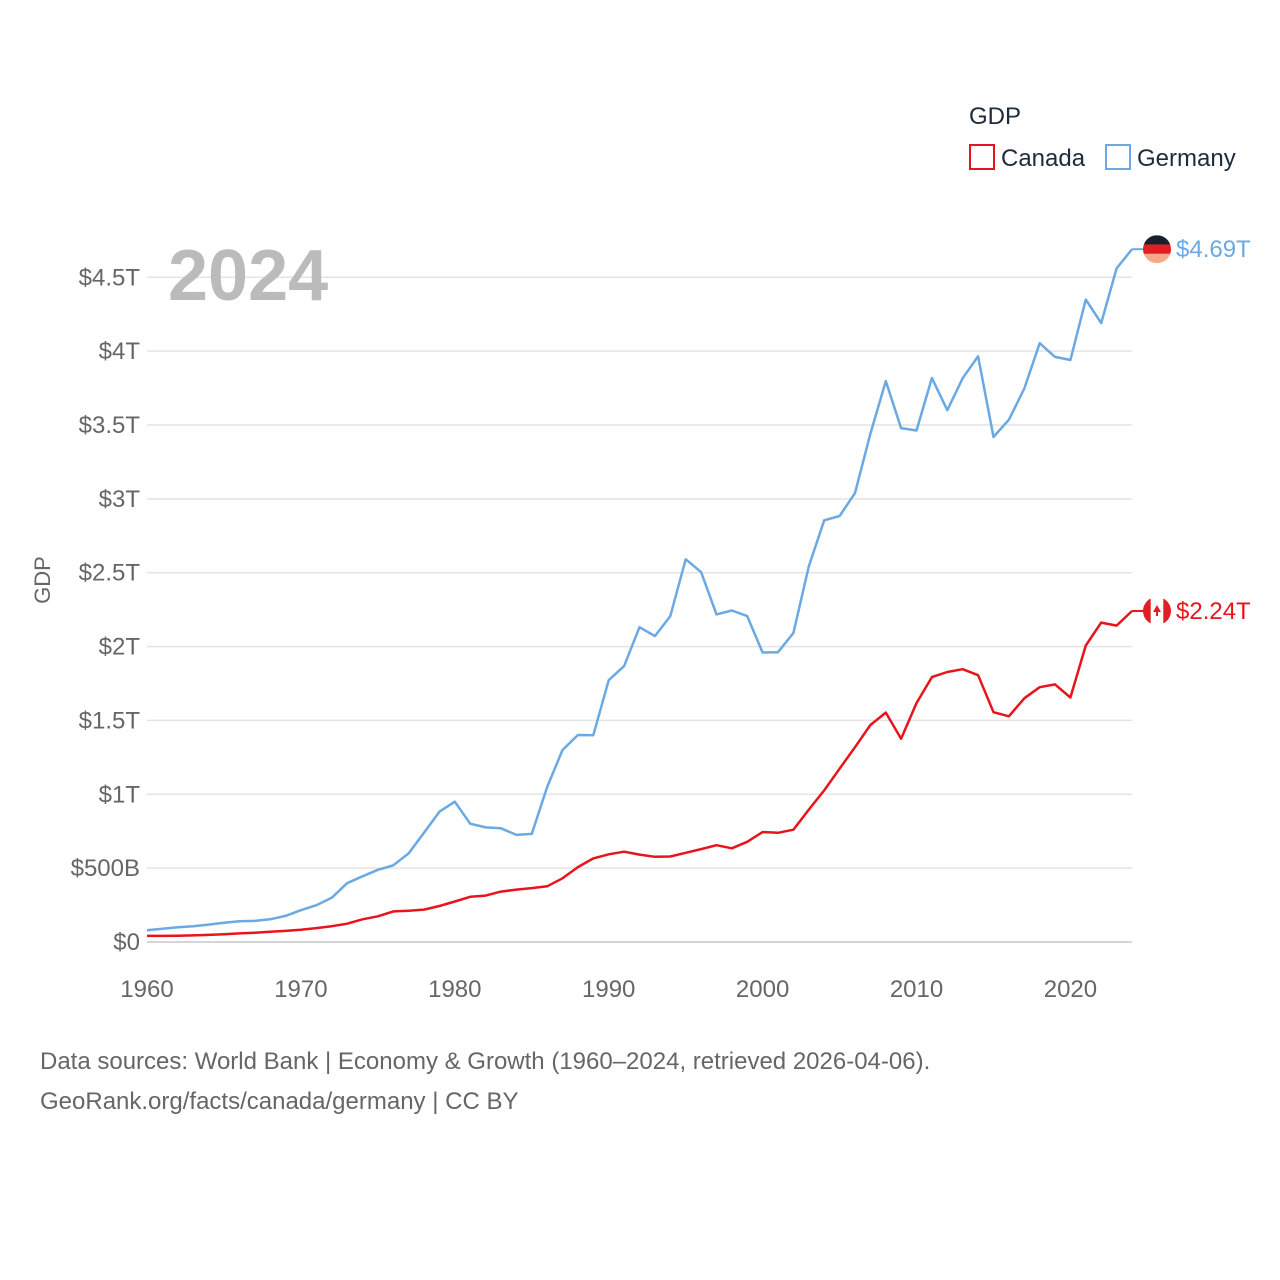  Describe the element at coordinates (1191, 430) in the screenshot. I see `series-end-markers: $2.24T $4.69T` at that location.